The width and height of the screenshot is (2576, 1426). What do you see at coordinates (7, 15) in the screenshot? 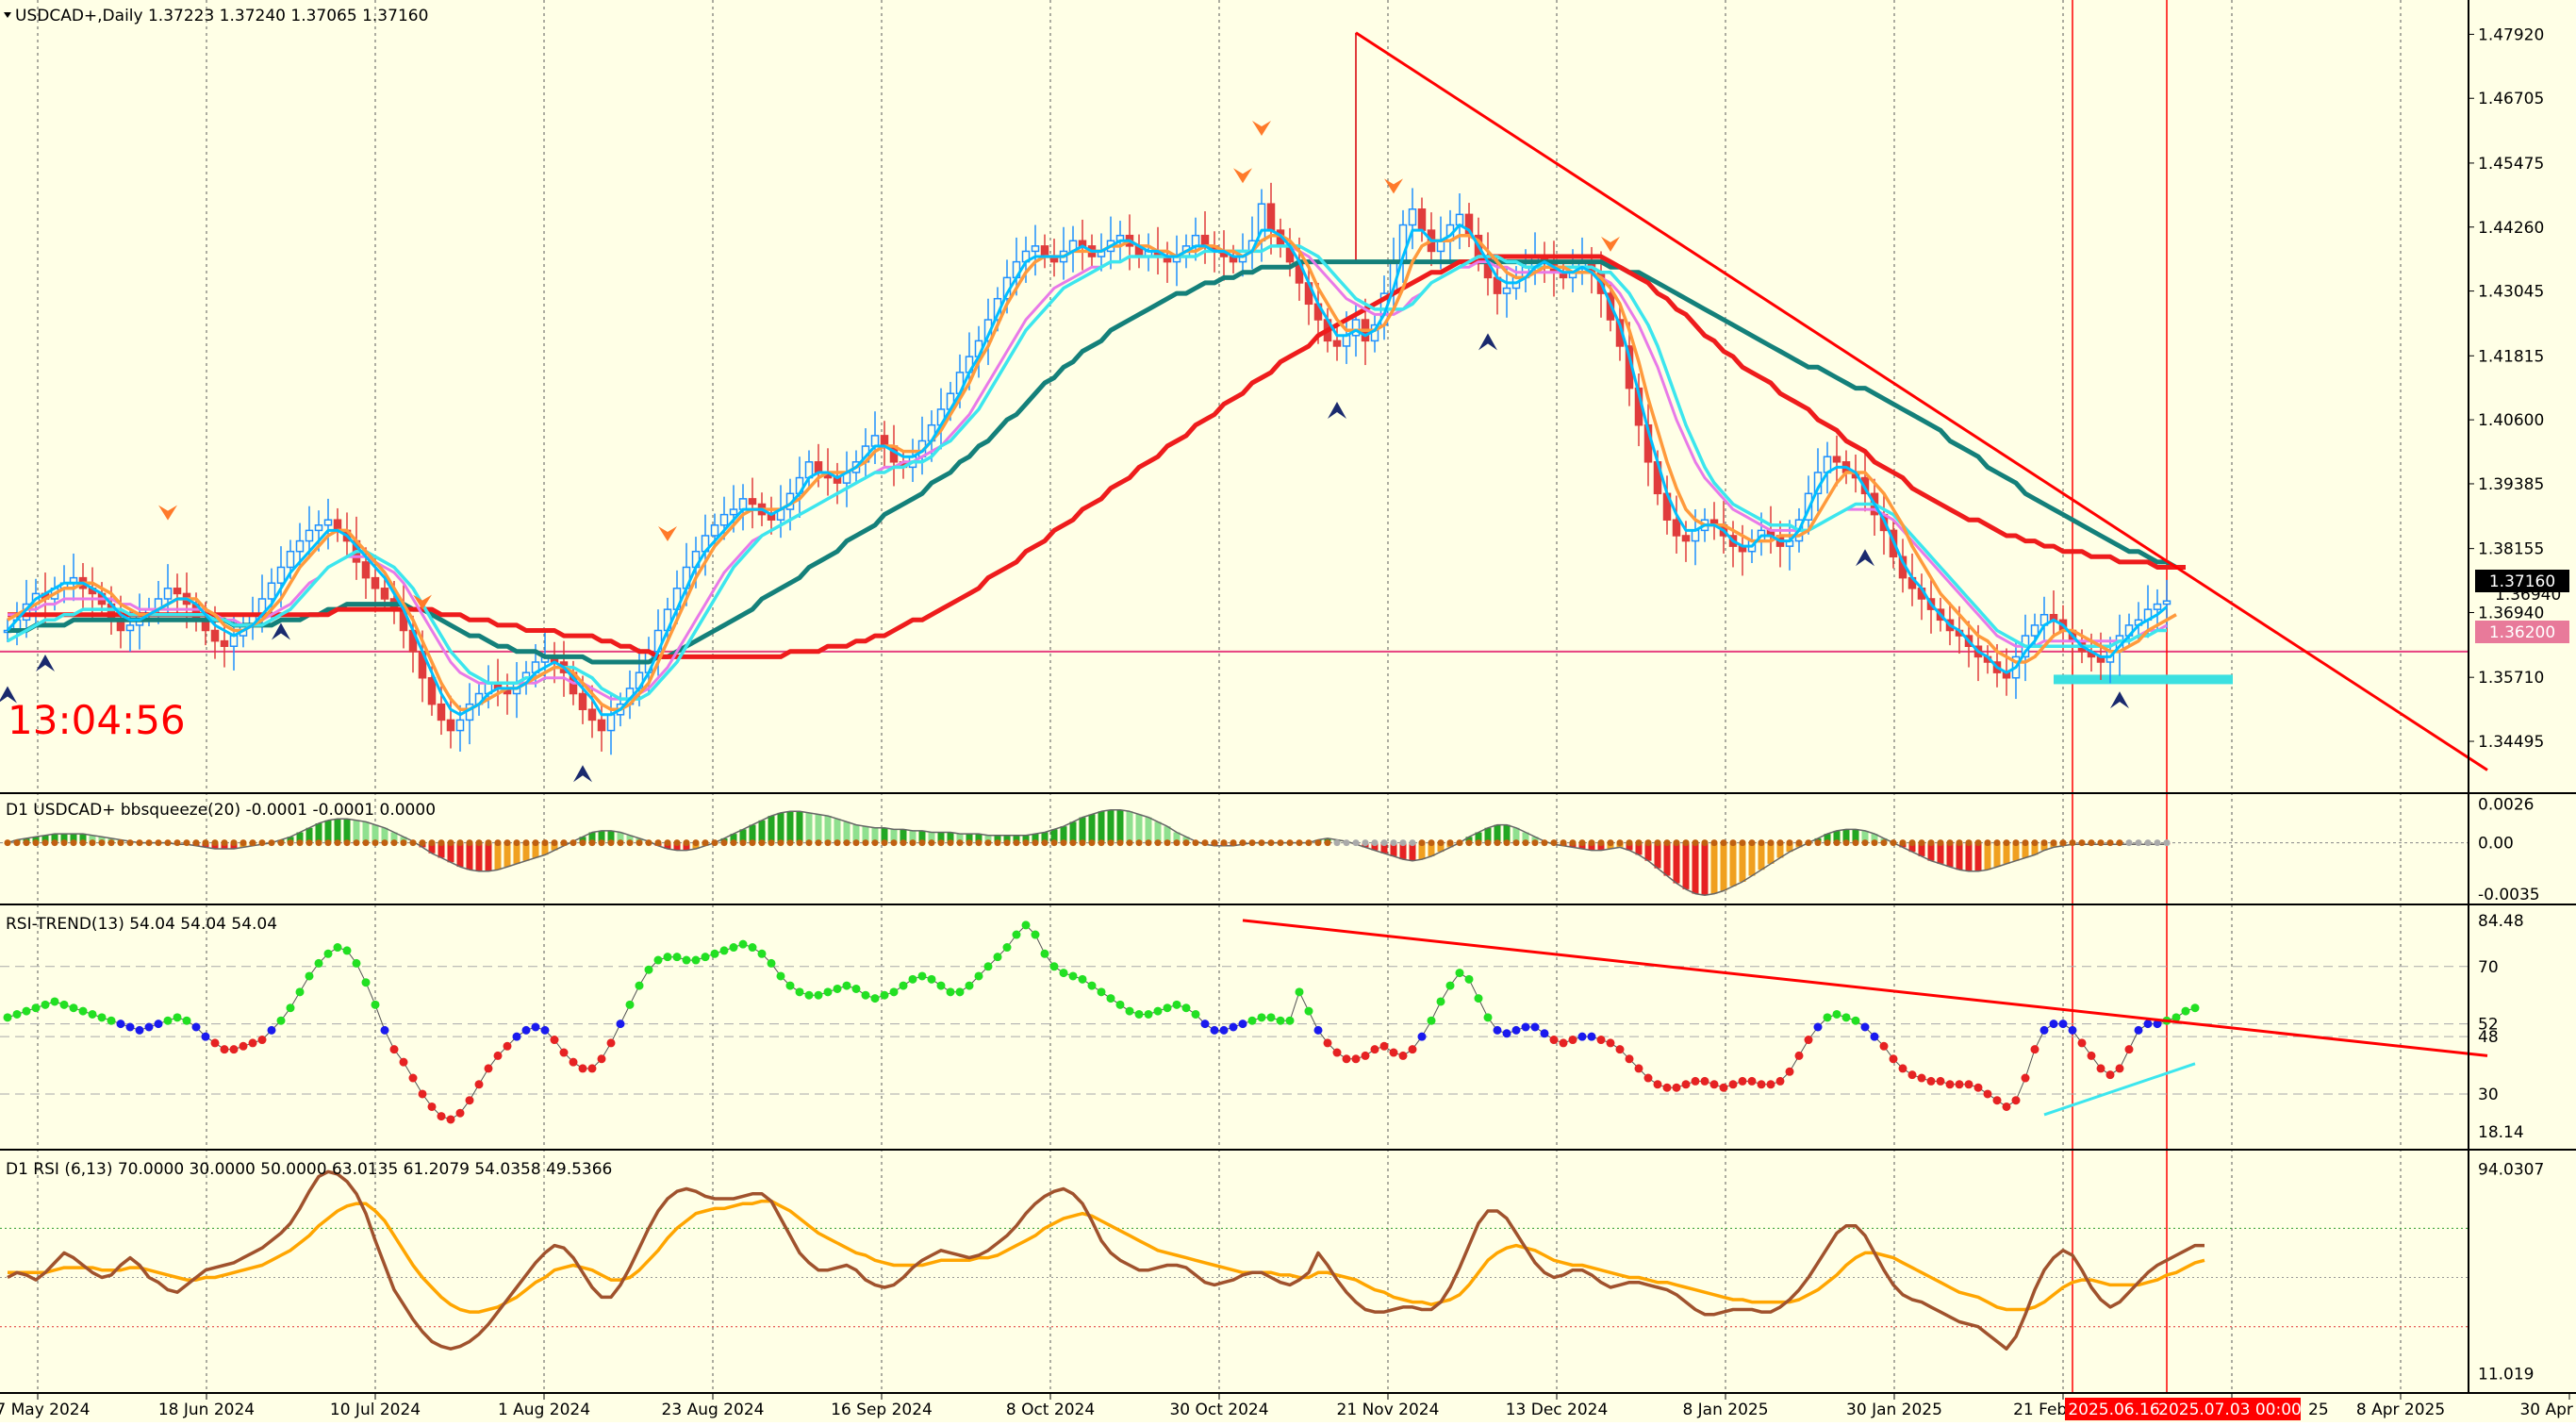
I see `collapse-triangle-icon` at bounding box center [7, 15].